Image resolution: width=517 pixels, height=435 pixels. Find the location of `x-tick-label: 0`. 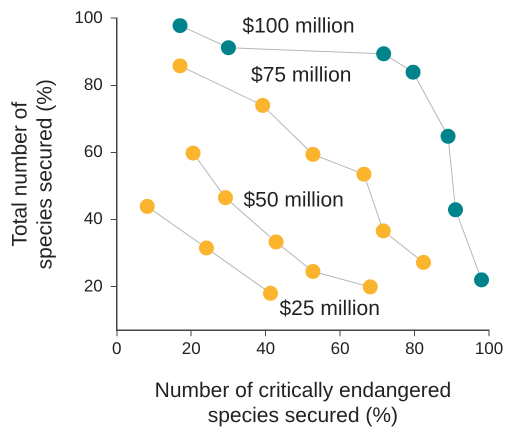

x-tick-label: 0 is located at coordinates (117, 348).